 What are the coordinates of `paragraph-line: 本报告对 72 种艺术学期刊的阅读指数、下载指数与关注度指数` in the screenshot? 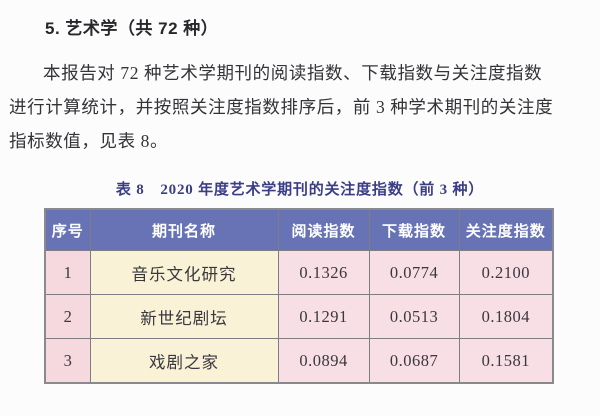 It's located at (293, 73).